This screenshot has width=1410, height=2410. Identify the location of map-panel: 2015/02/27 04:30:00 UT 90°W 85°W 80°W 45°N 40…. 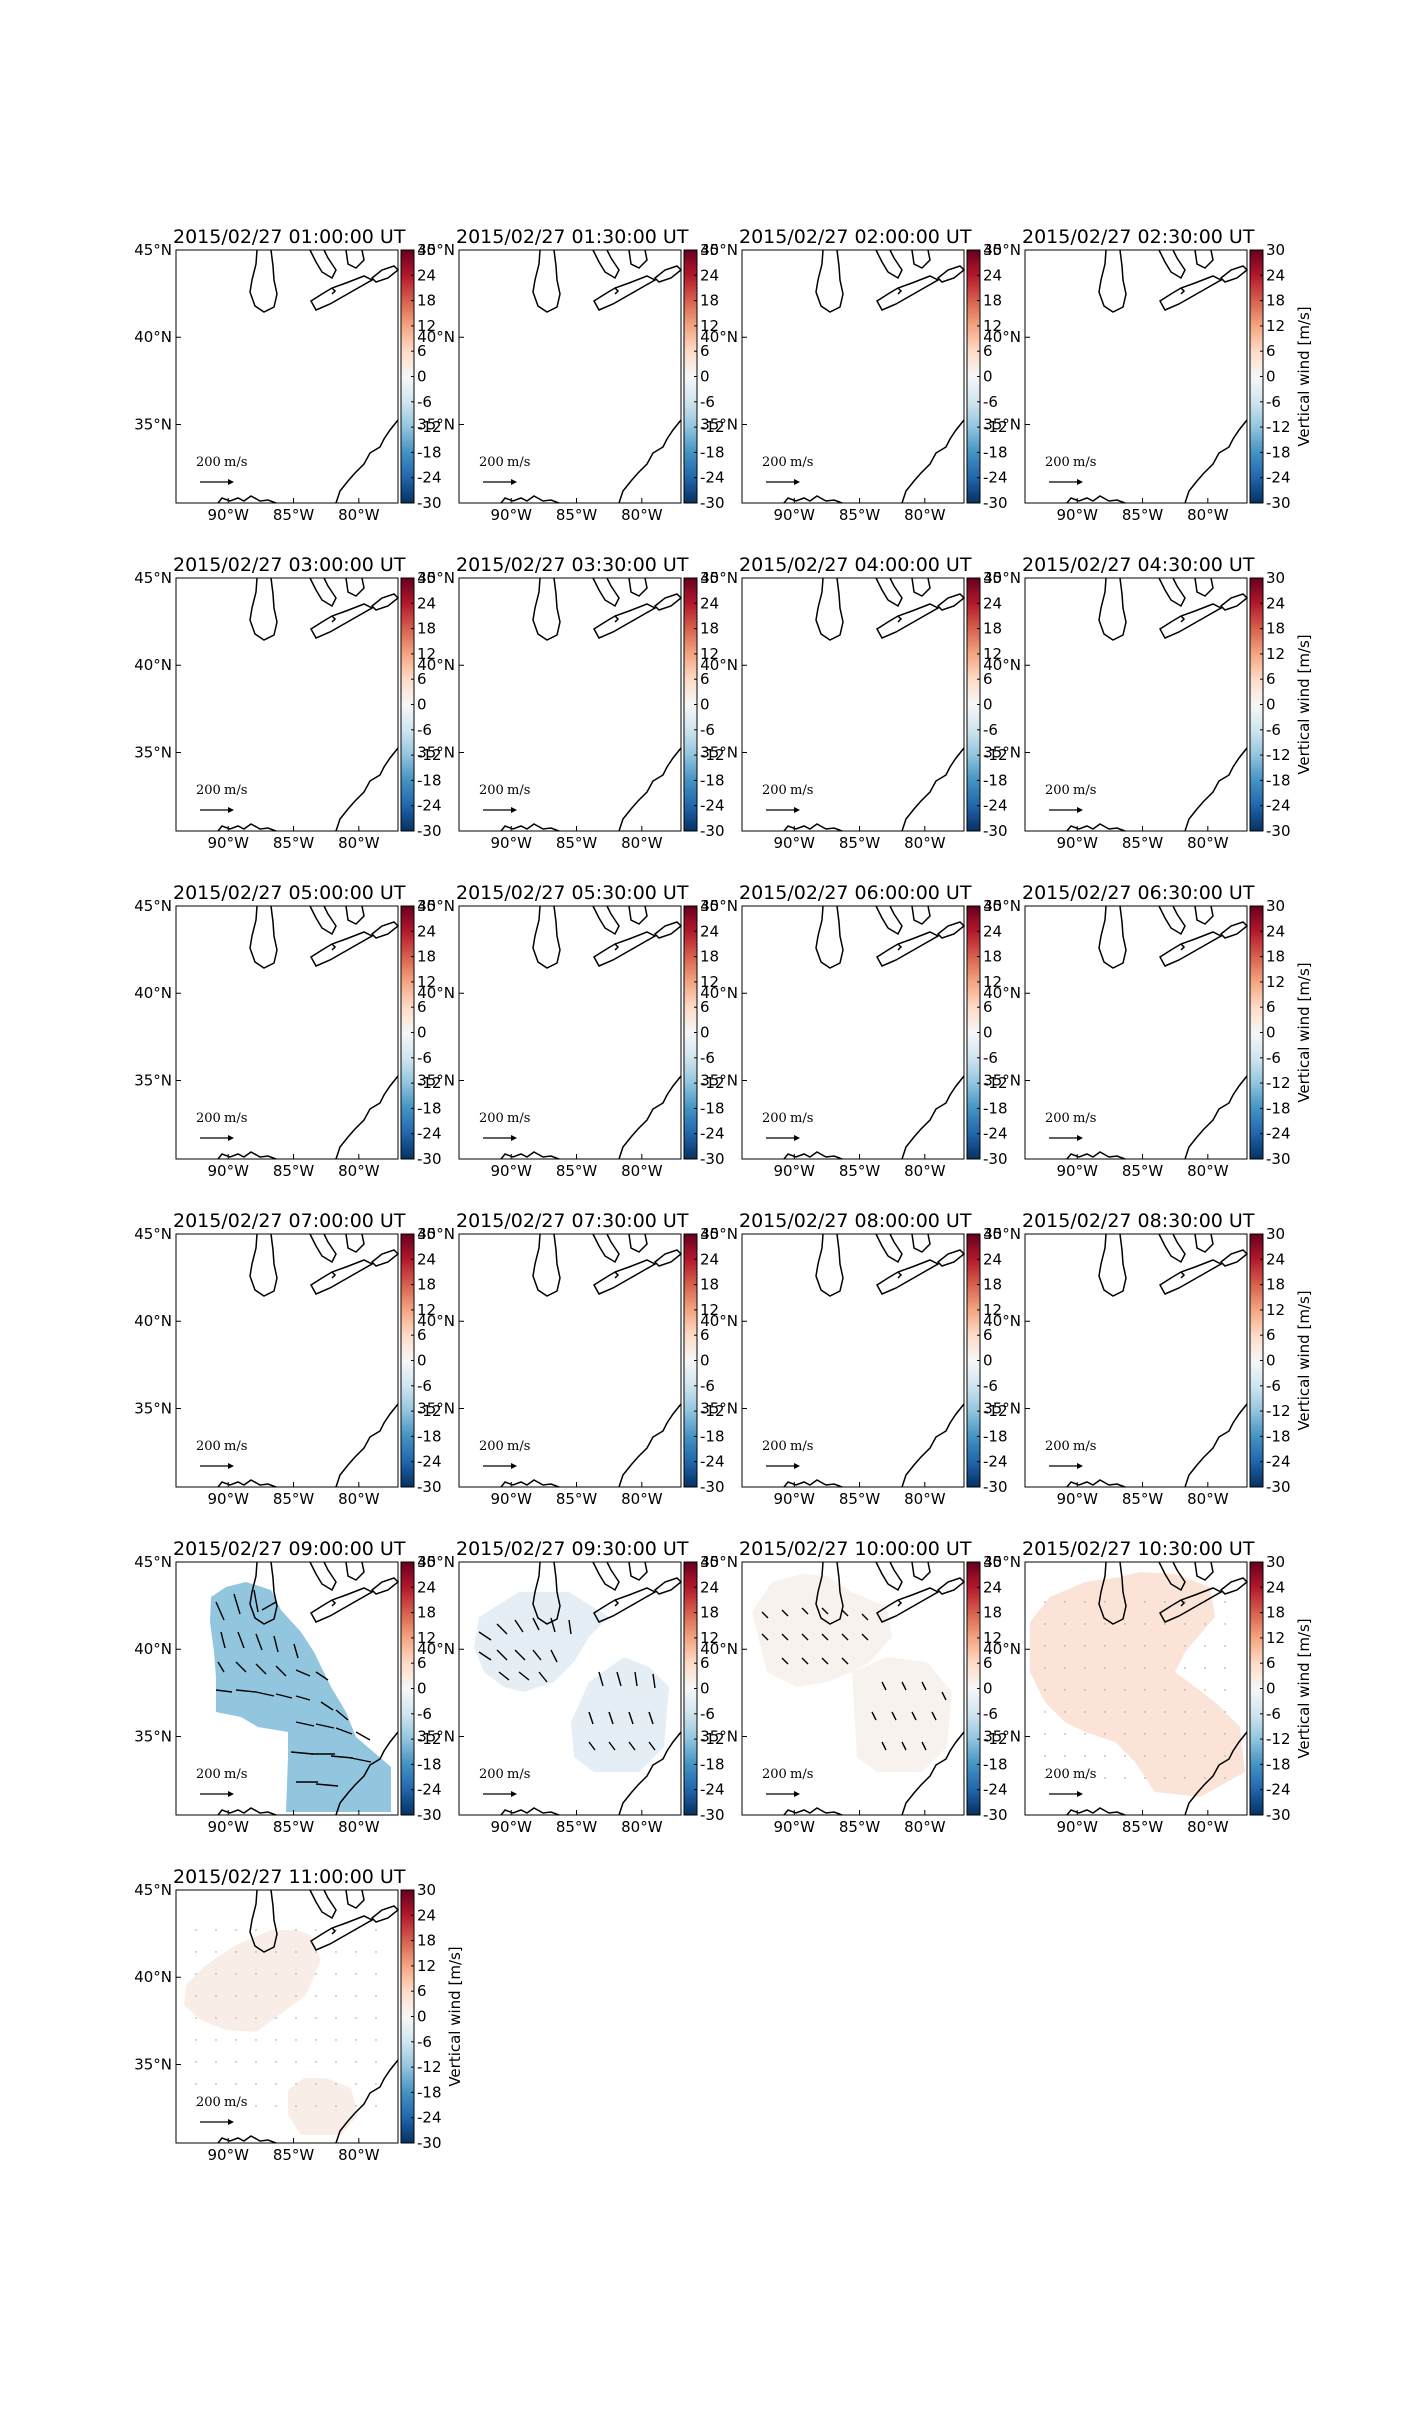
(1148, 703).